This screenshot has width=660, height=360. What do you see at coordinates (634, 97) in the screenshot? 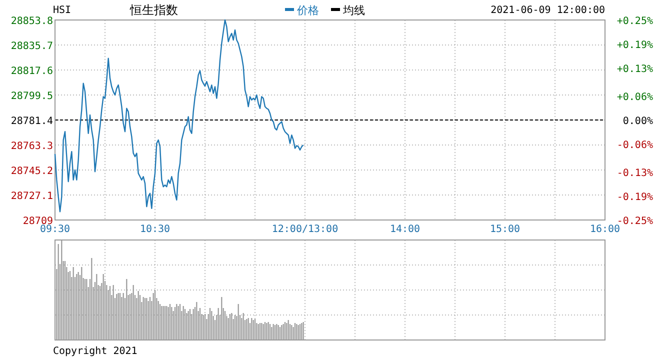
I see `y2-tick-label: +0.06%` at bounding box center [634, 97].